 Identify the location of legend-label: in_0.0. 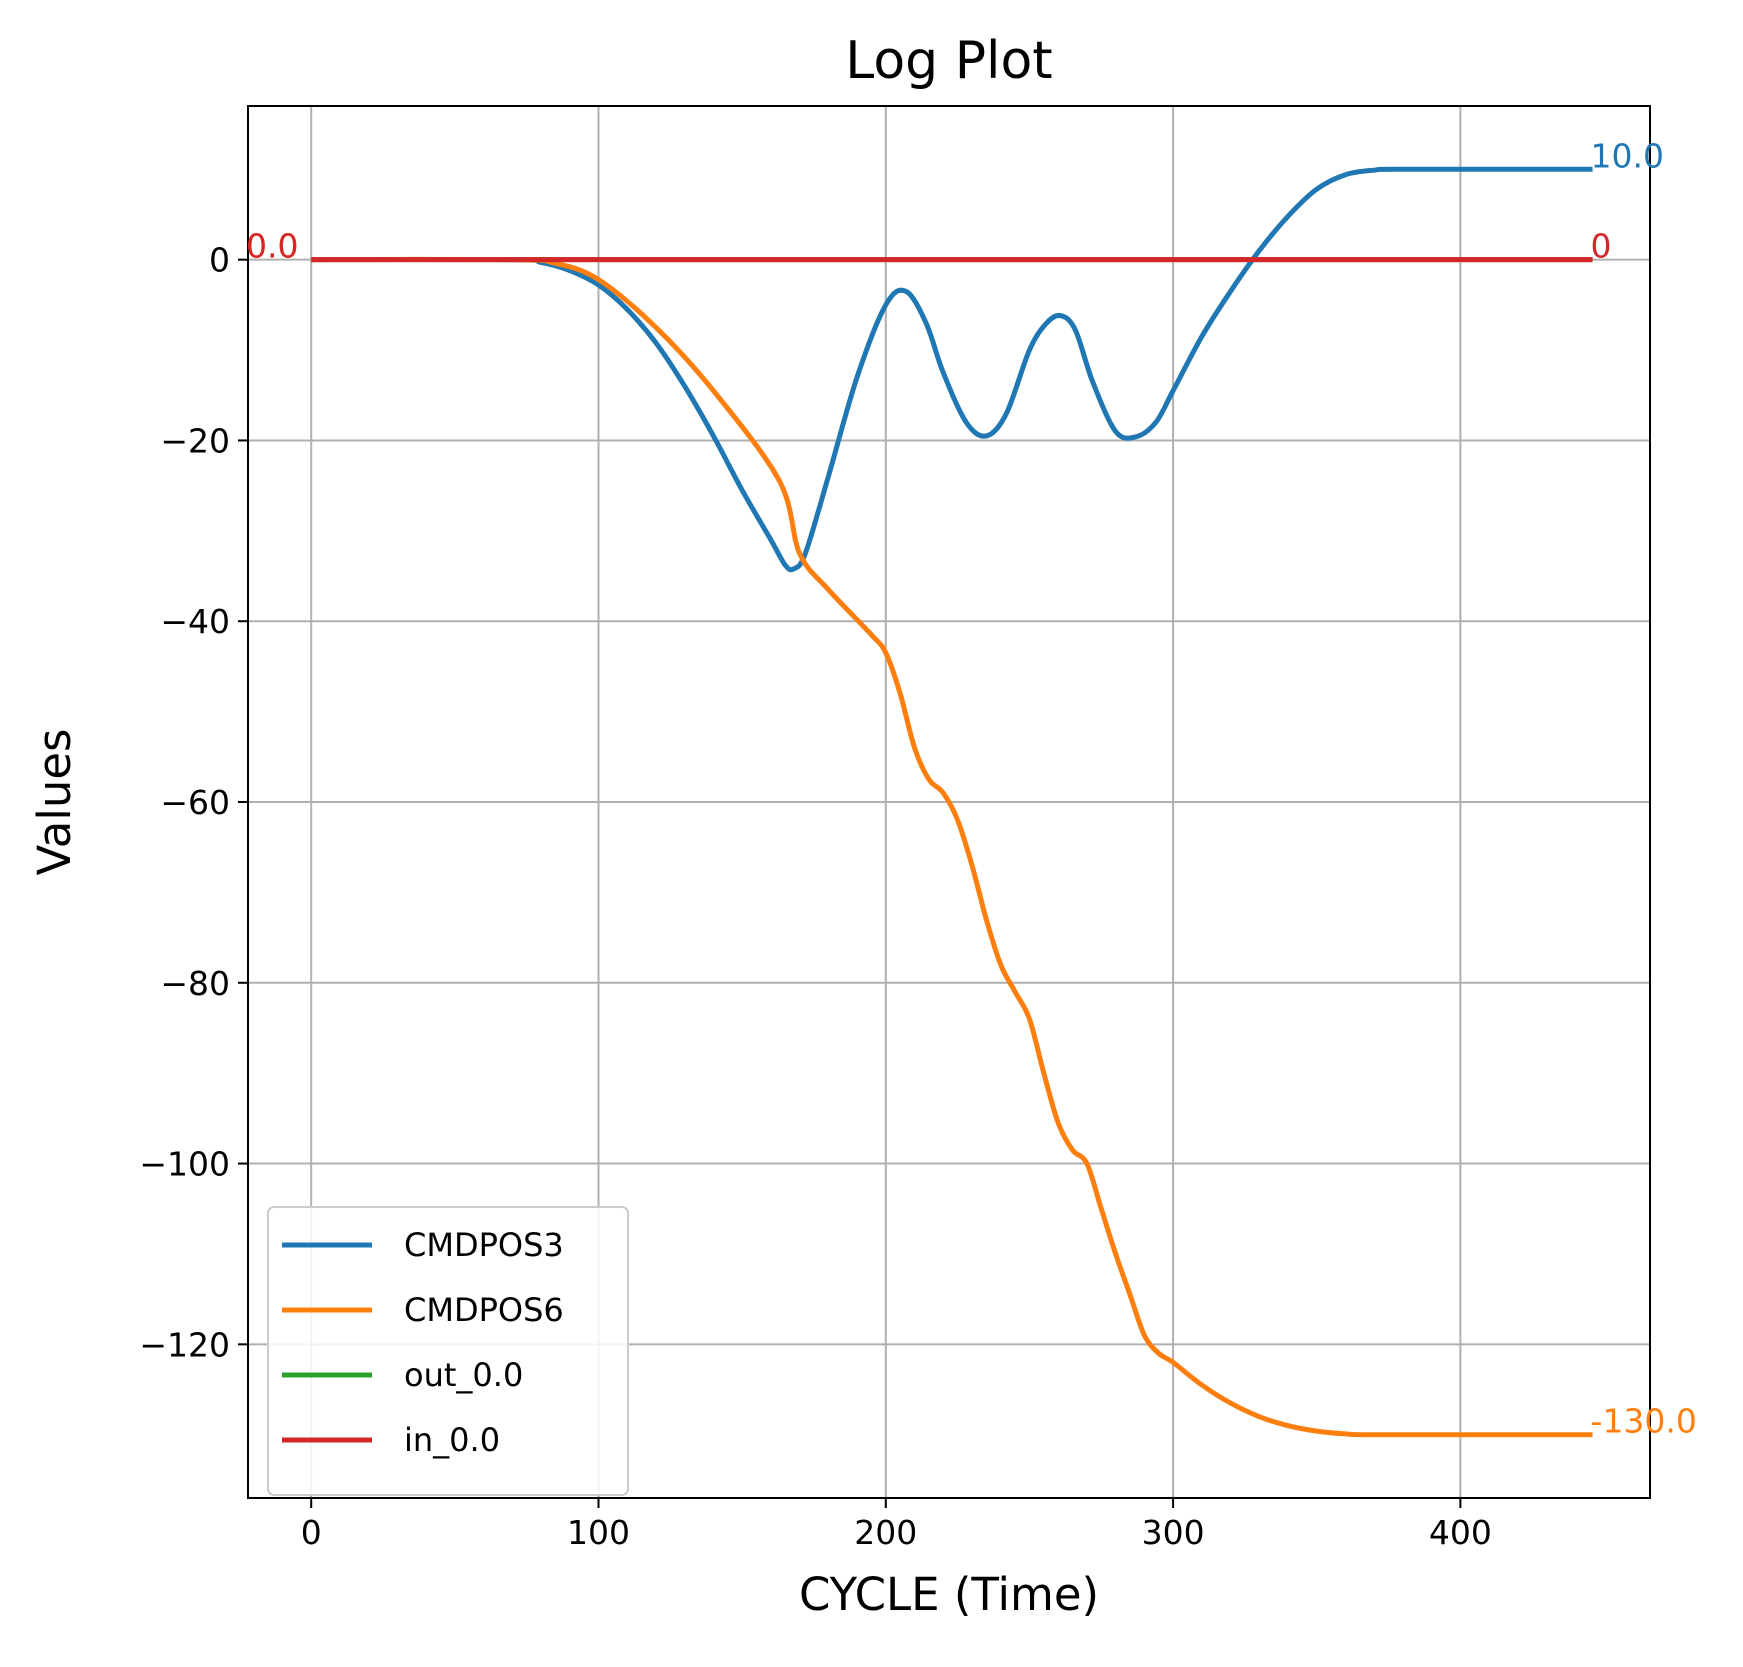
(452, 1440).